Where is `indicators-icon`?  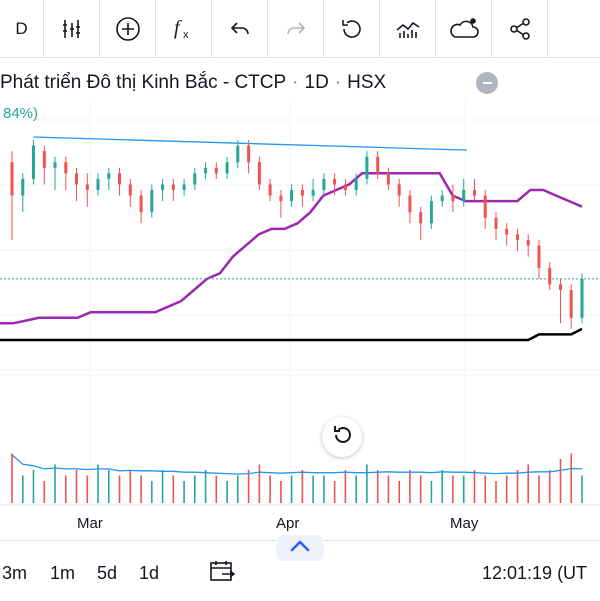
indicators-icon is located at coordinates (72, 29).